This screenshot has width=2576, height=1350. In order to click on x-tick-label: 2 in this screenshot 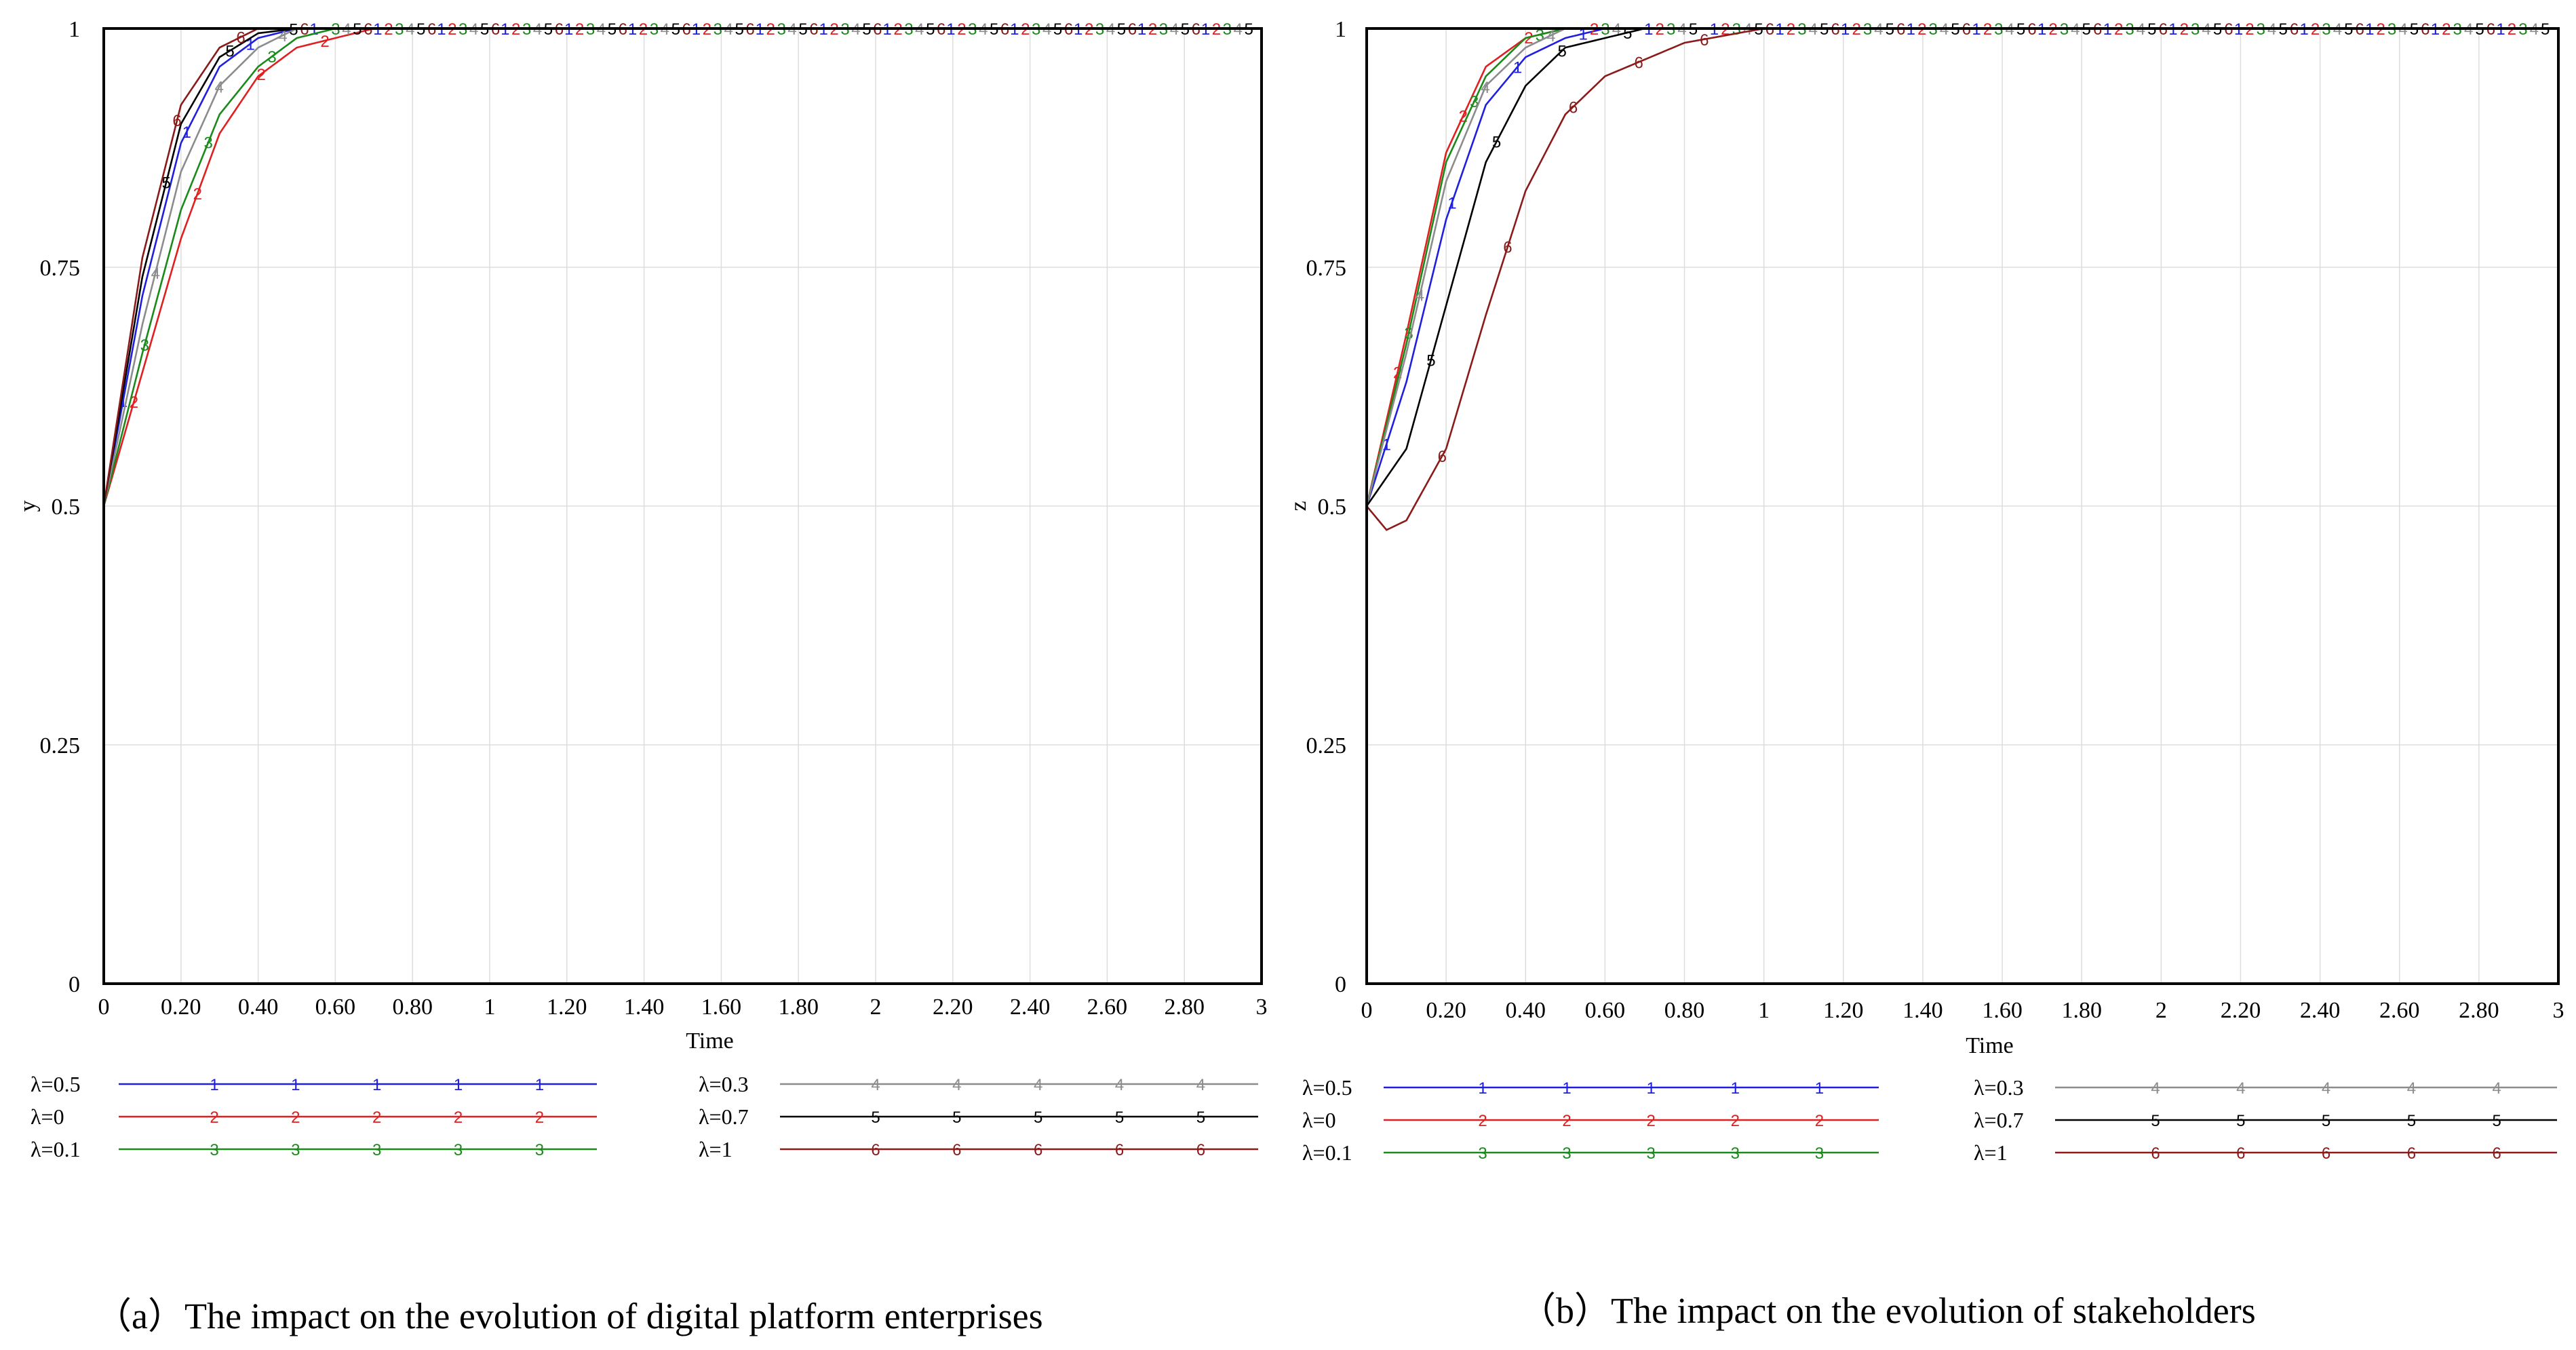, I will do `click(2161, 1010)`.